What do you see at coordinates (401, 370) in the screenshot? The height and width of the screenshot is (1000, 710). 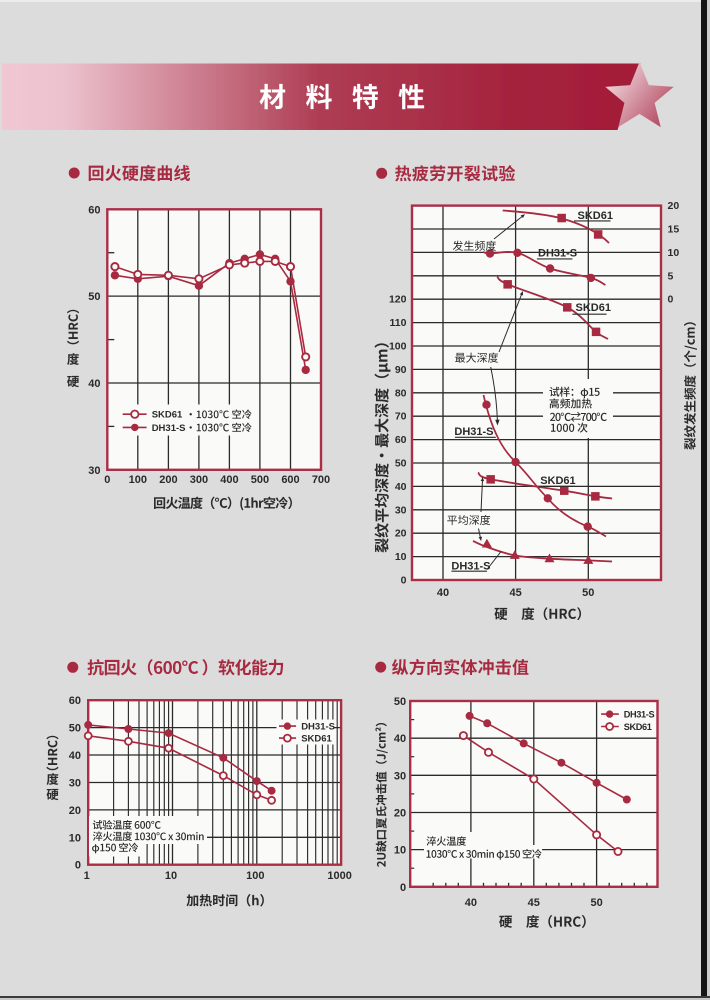 I see `svg-text: 90` at bounding box center [401, 370].